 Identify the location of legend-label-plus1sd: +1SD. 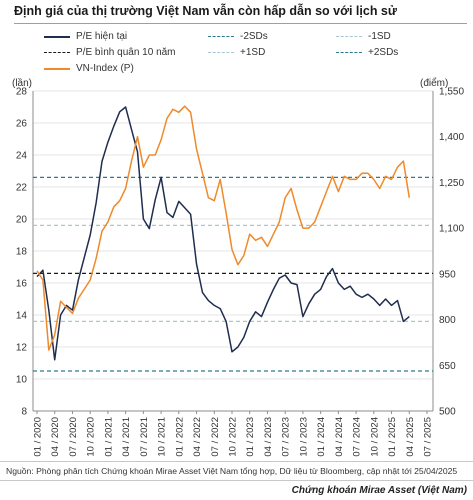
(253, 52).